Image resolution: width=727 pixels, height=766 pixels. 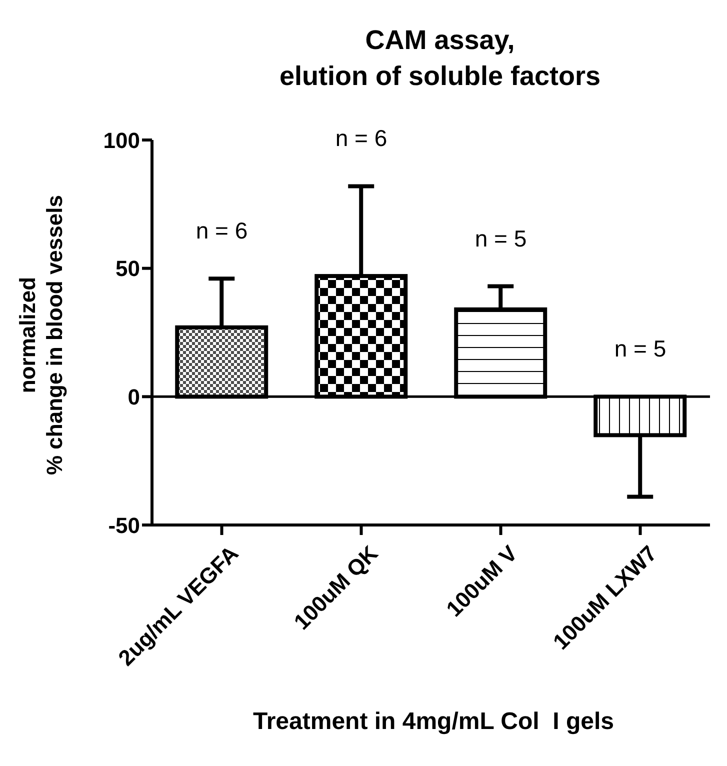 What do you see at coordinates (128, 269) in the screenshot?
I see `y-tick-label: 50` at bounding box center [128, 269].